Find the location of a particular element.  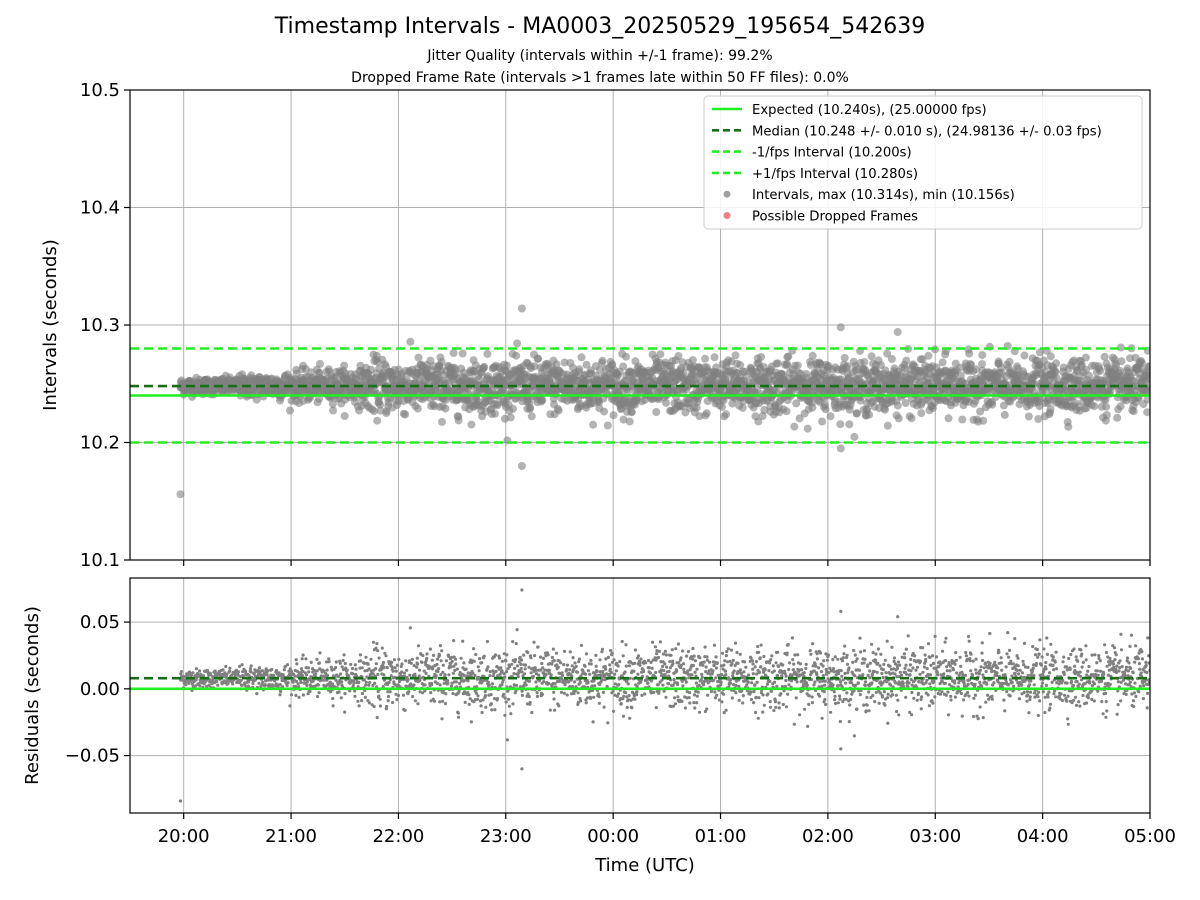

intervals-ylabel: Intervals (seconds) is located at coordinates (50, 325).